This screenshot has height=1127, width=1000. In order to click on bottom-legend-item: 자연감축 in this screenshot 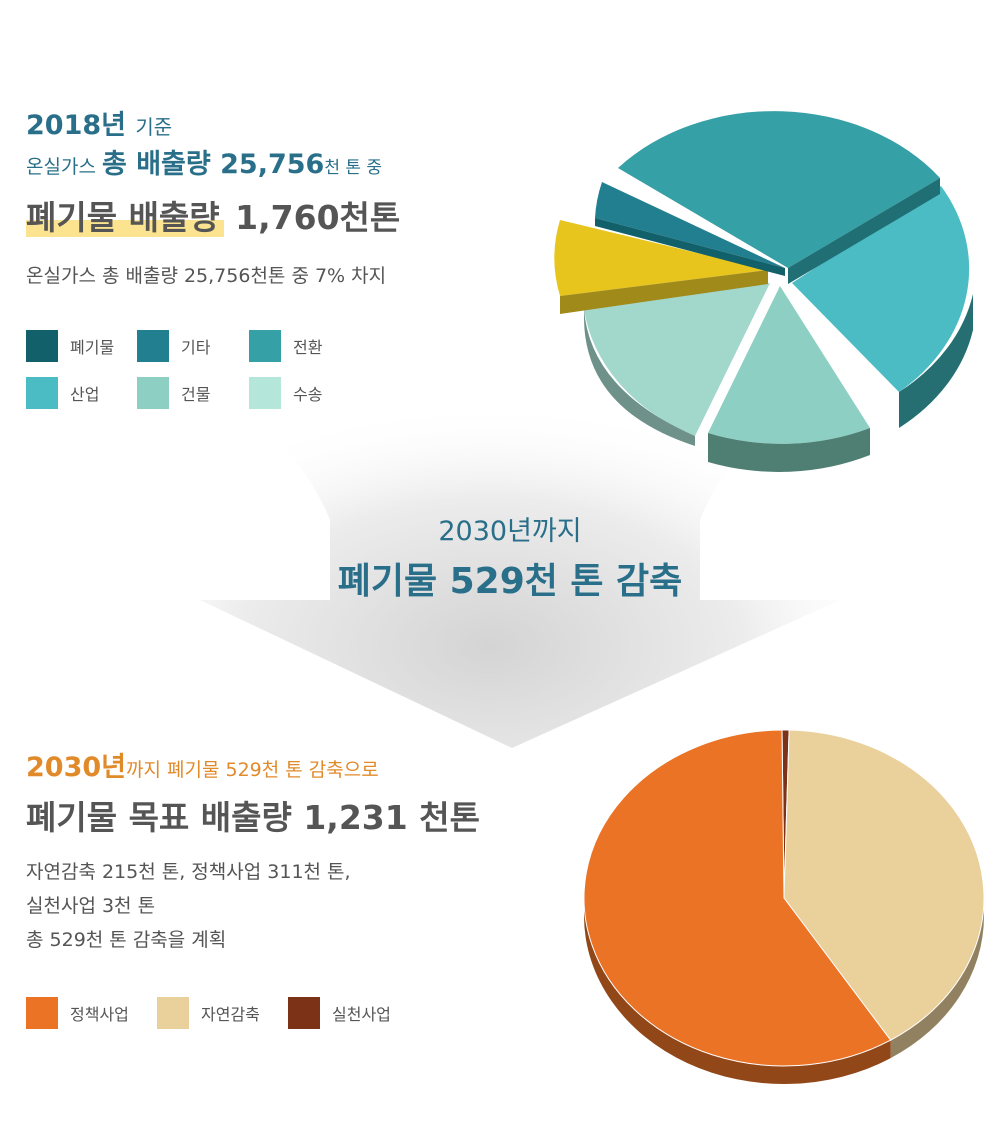, I will do `click(208, 1013)`.